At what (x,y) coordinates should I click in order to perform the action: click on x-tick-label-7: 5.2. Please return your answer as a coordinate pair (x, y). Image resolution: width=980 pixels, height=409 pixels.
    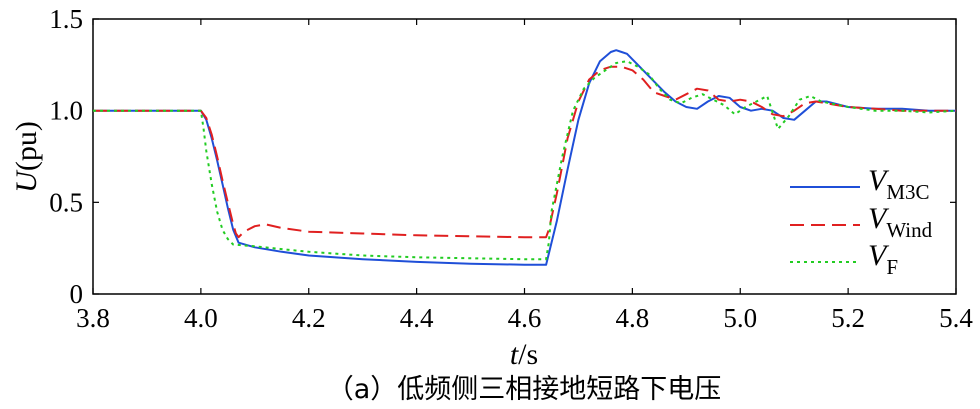
    Looking at the image, I should click on (848, 318).